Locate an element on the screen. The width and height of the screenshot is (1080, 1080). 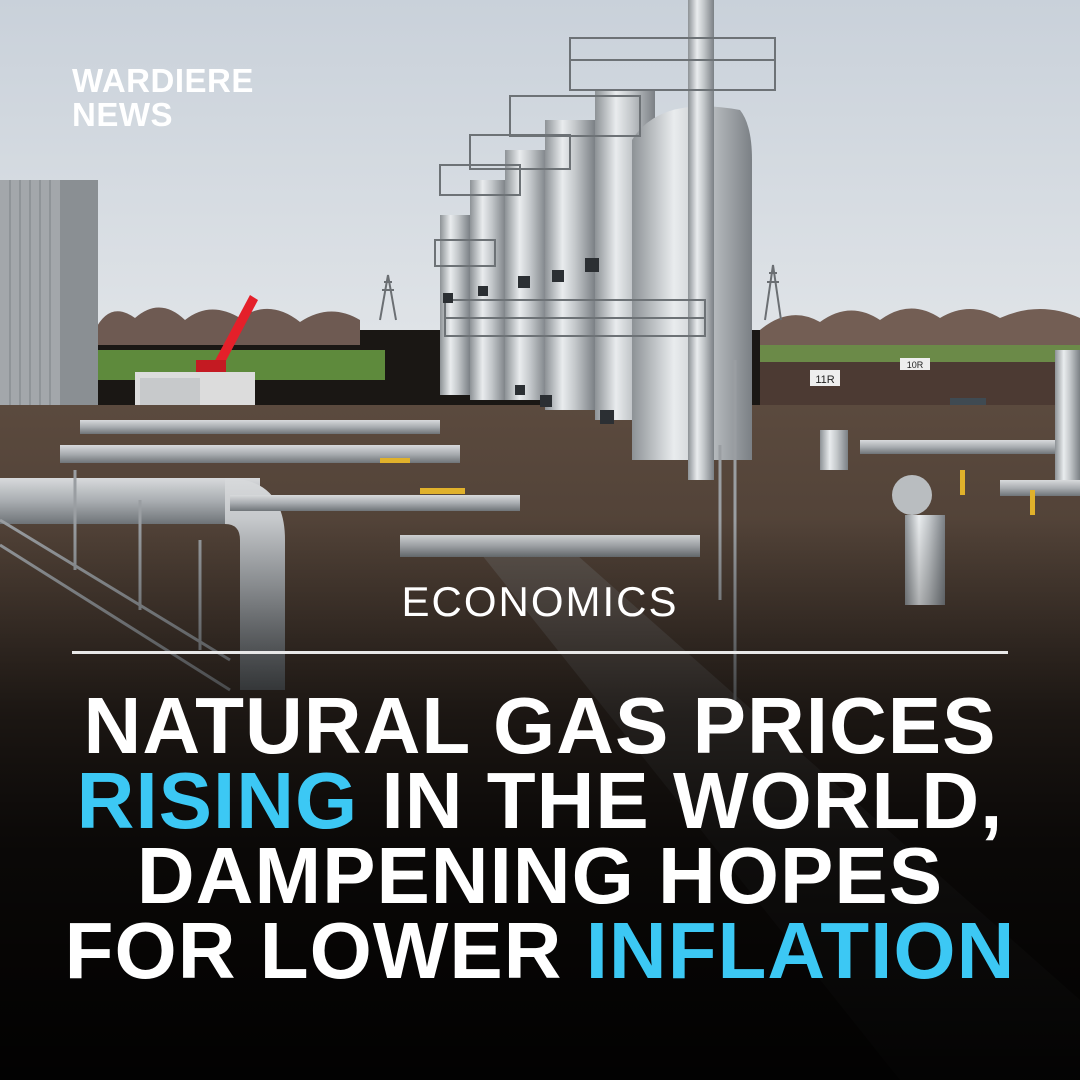
brand-line-2: NEWS is located at coordinates (122, 114).